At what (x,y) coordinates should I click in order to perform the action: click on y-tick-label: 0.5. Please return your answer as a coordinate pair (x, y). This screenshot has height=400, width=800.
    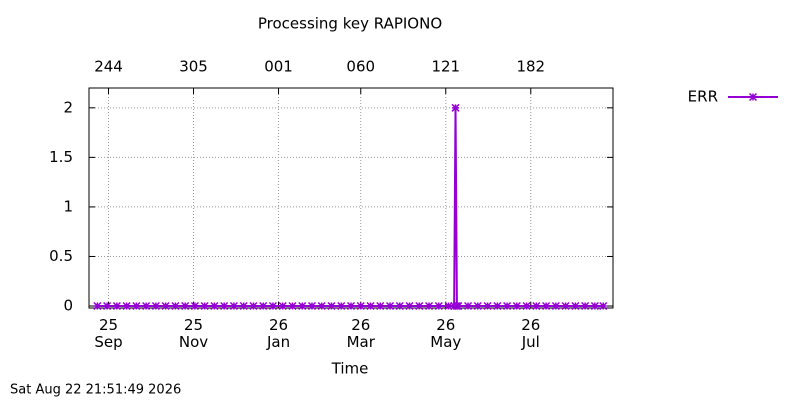
    Looking at the image, I should click on (61, 256).